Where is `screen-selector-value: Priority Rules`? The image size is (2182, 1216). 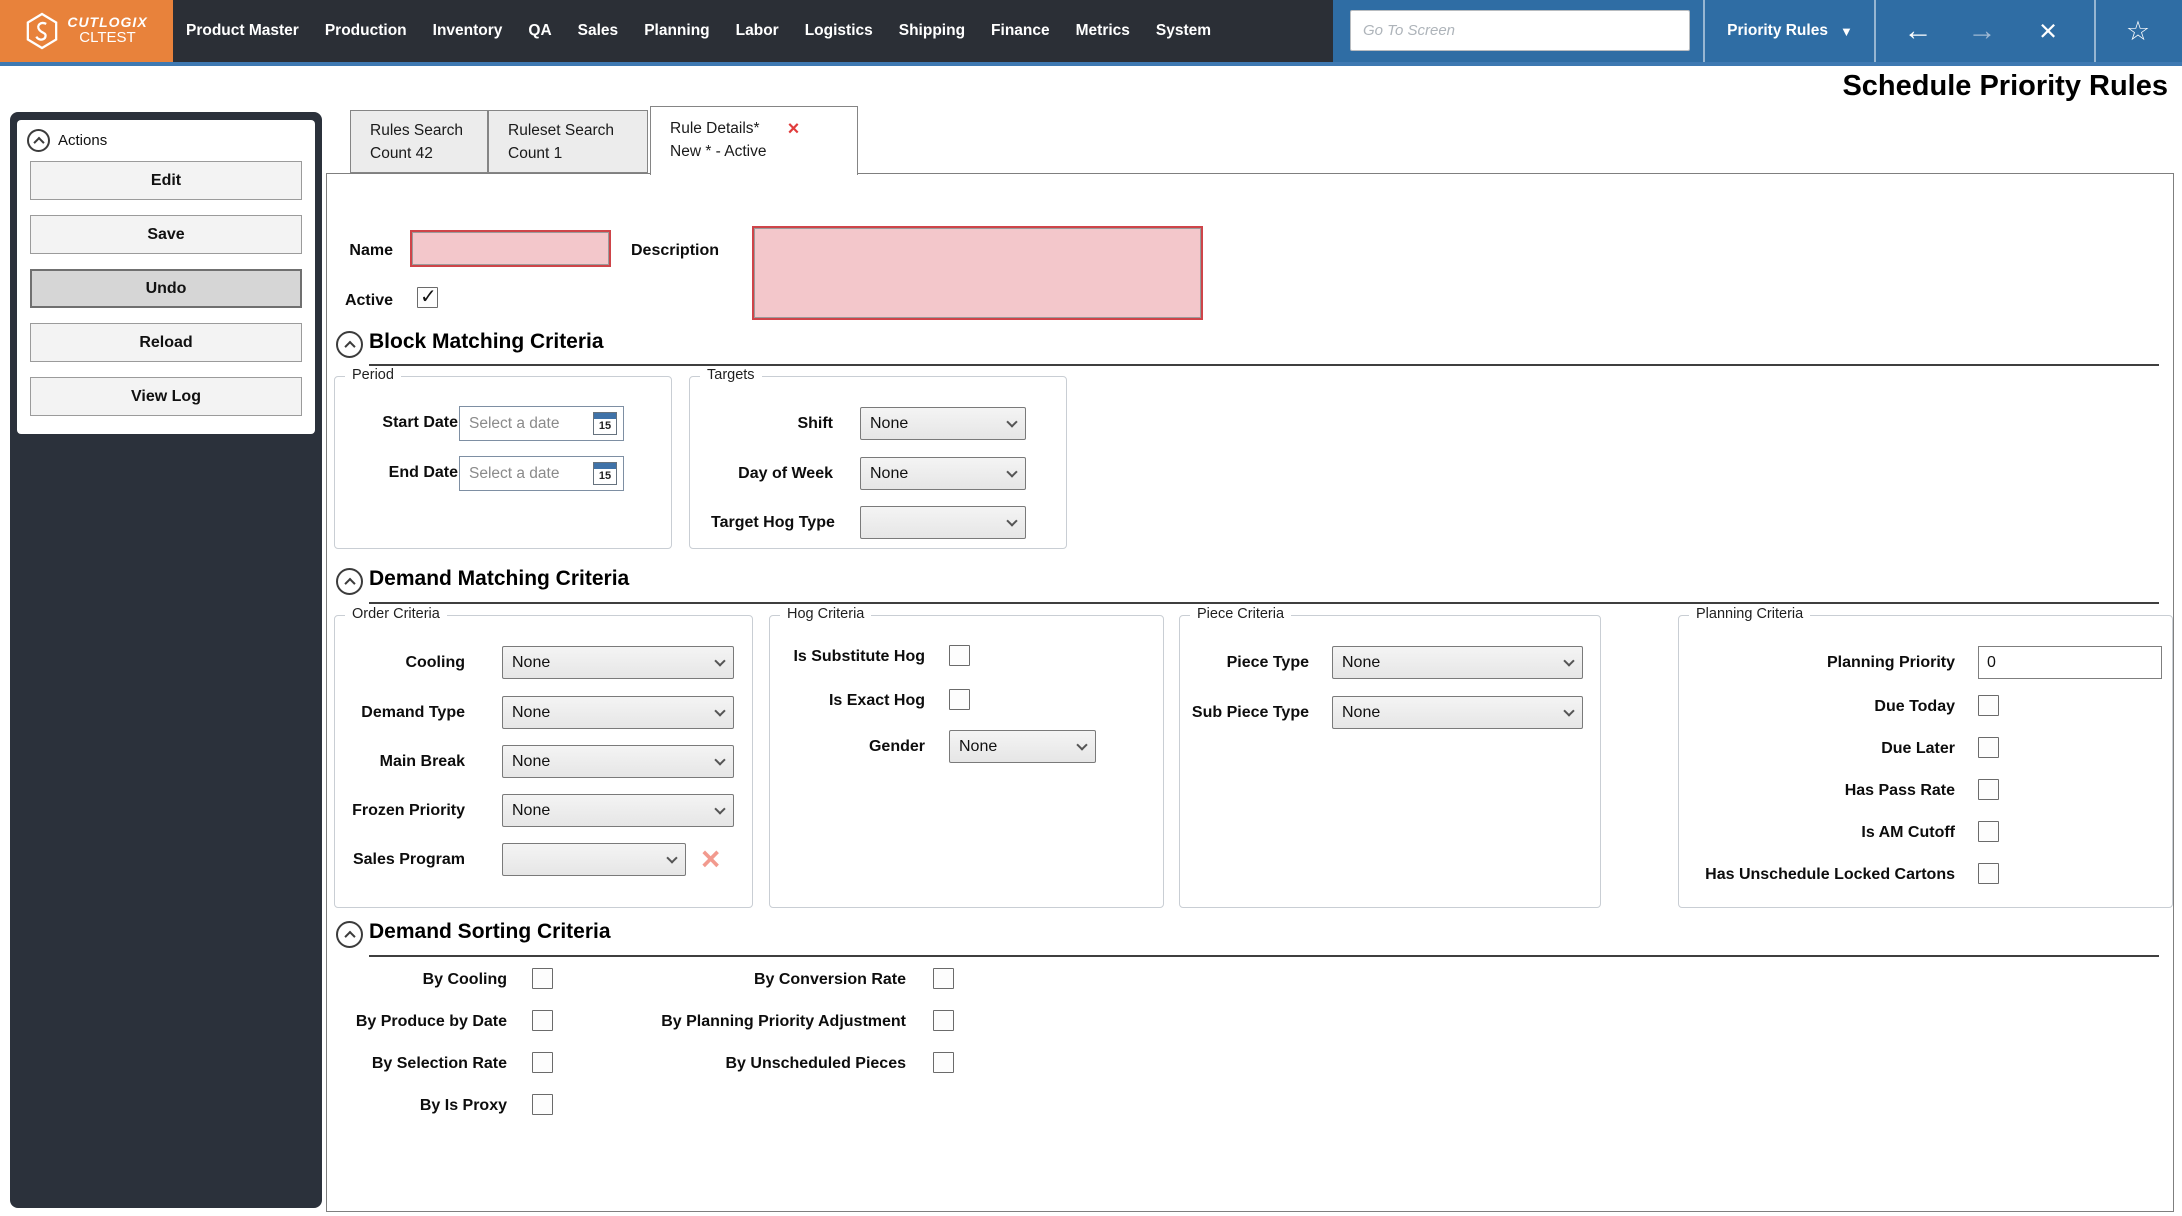
screen-selector-value: Priority Rules is located at coordinates (1777, 30).